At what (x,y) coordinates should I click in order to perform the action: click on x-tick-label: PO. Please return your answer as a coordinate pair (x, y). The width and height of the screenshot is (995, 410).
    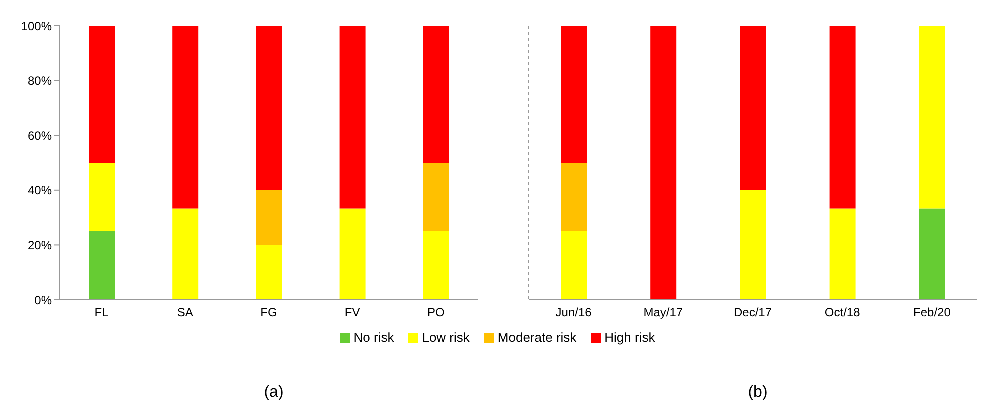
    Looking at the image, I should click on (436, 313).